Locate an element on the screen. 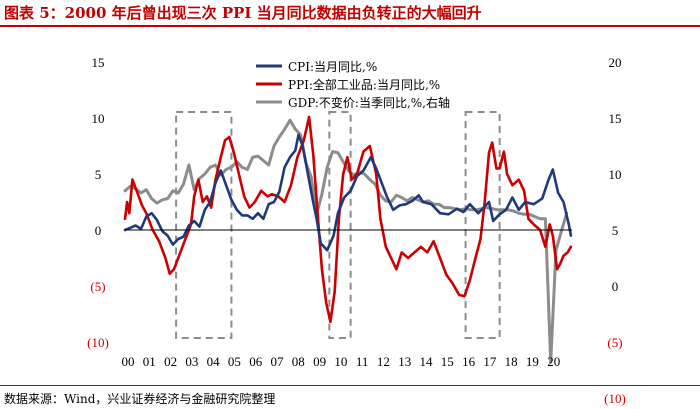 The height and width of the screenshot is (409, 700). right-tick-label: 10 is located at coordinates (615, 174).